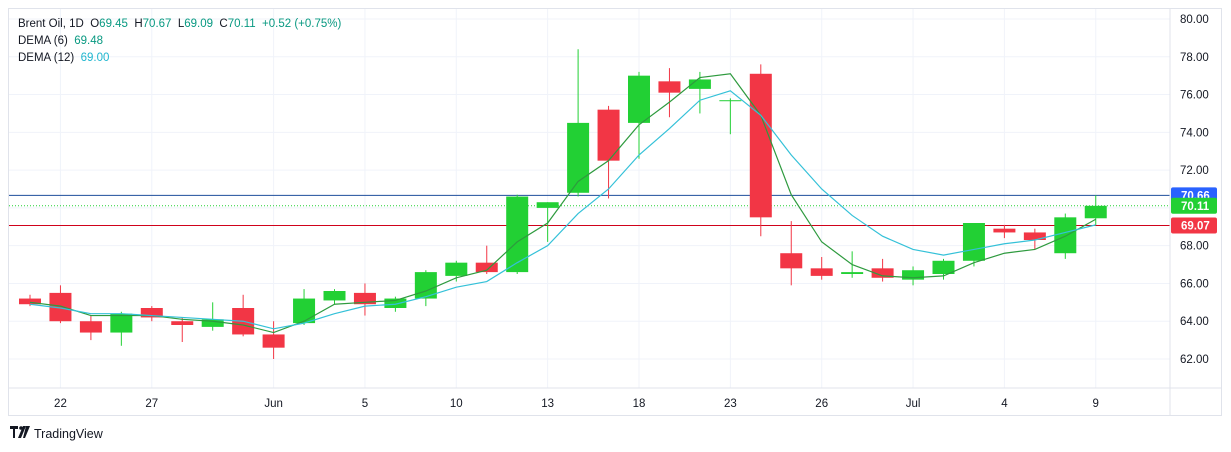 The image size is (1231, 452). What do you see at coordinates (223, 24) in the screenshot?
I see `close-label: C` at bounding box center [223, 24].